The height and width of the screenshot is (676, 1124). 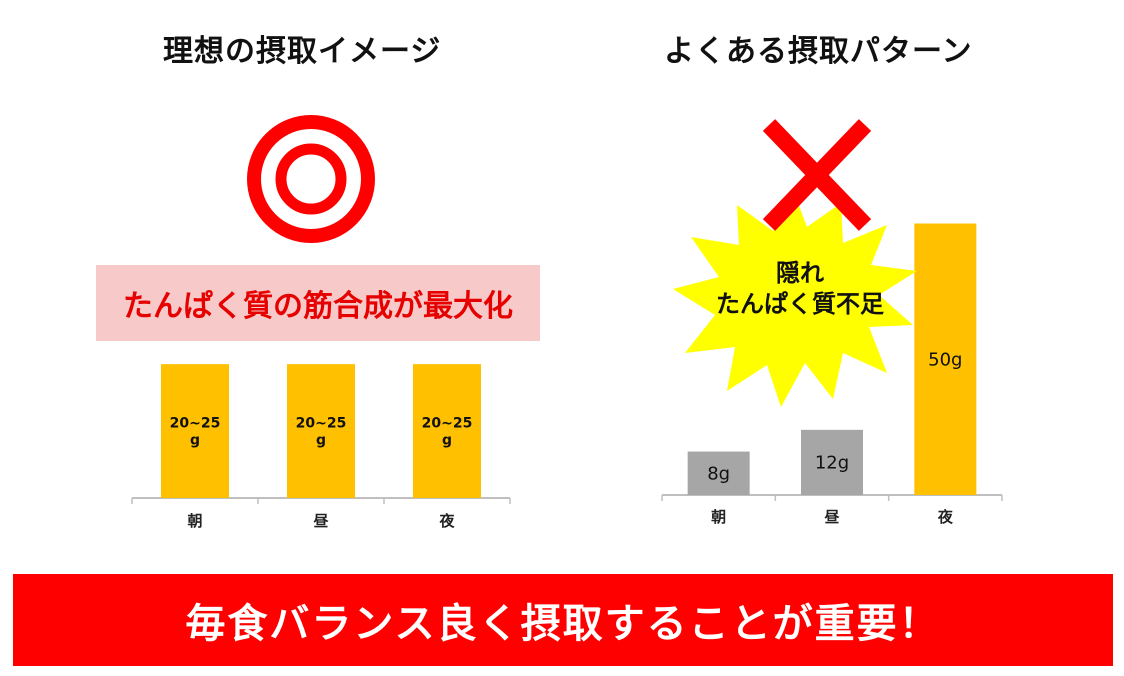 What do you see at coordinates (311, 179) in the screenshot?
I see `double-circle-icon` at bounding box center [311, 179].